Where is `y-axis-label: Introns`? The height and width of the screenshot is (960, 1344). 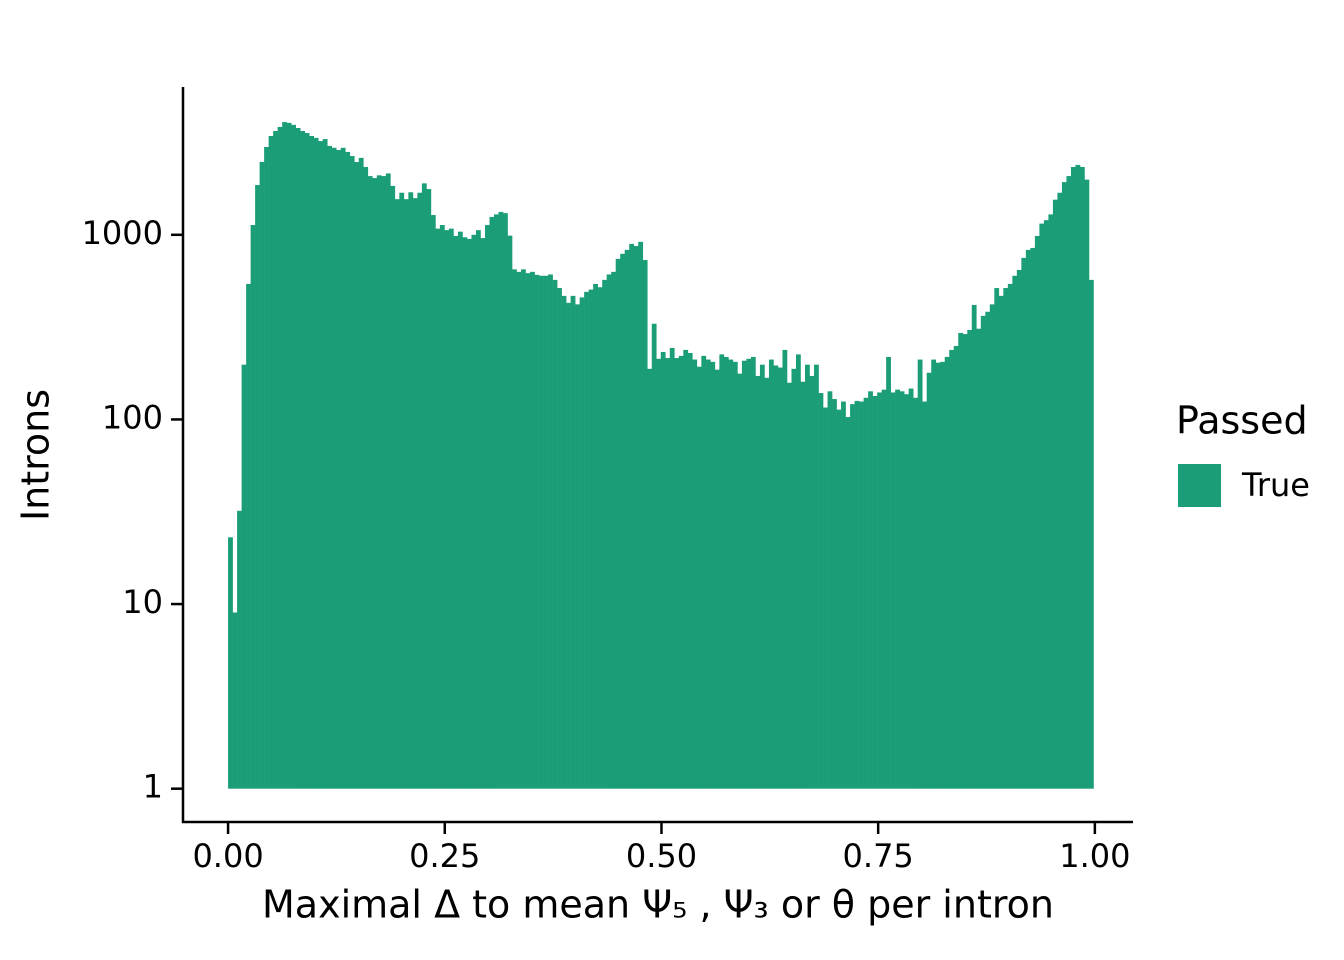 y-axis-label: Introns is located at coordinates (36, 455).